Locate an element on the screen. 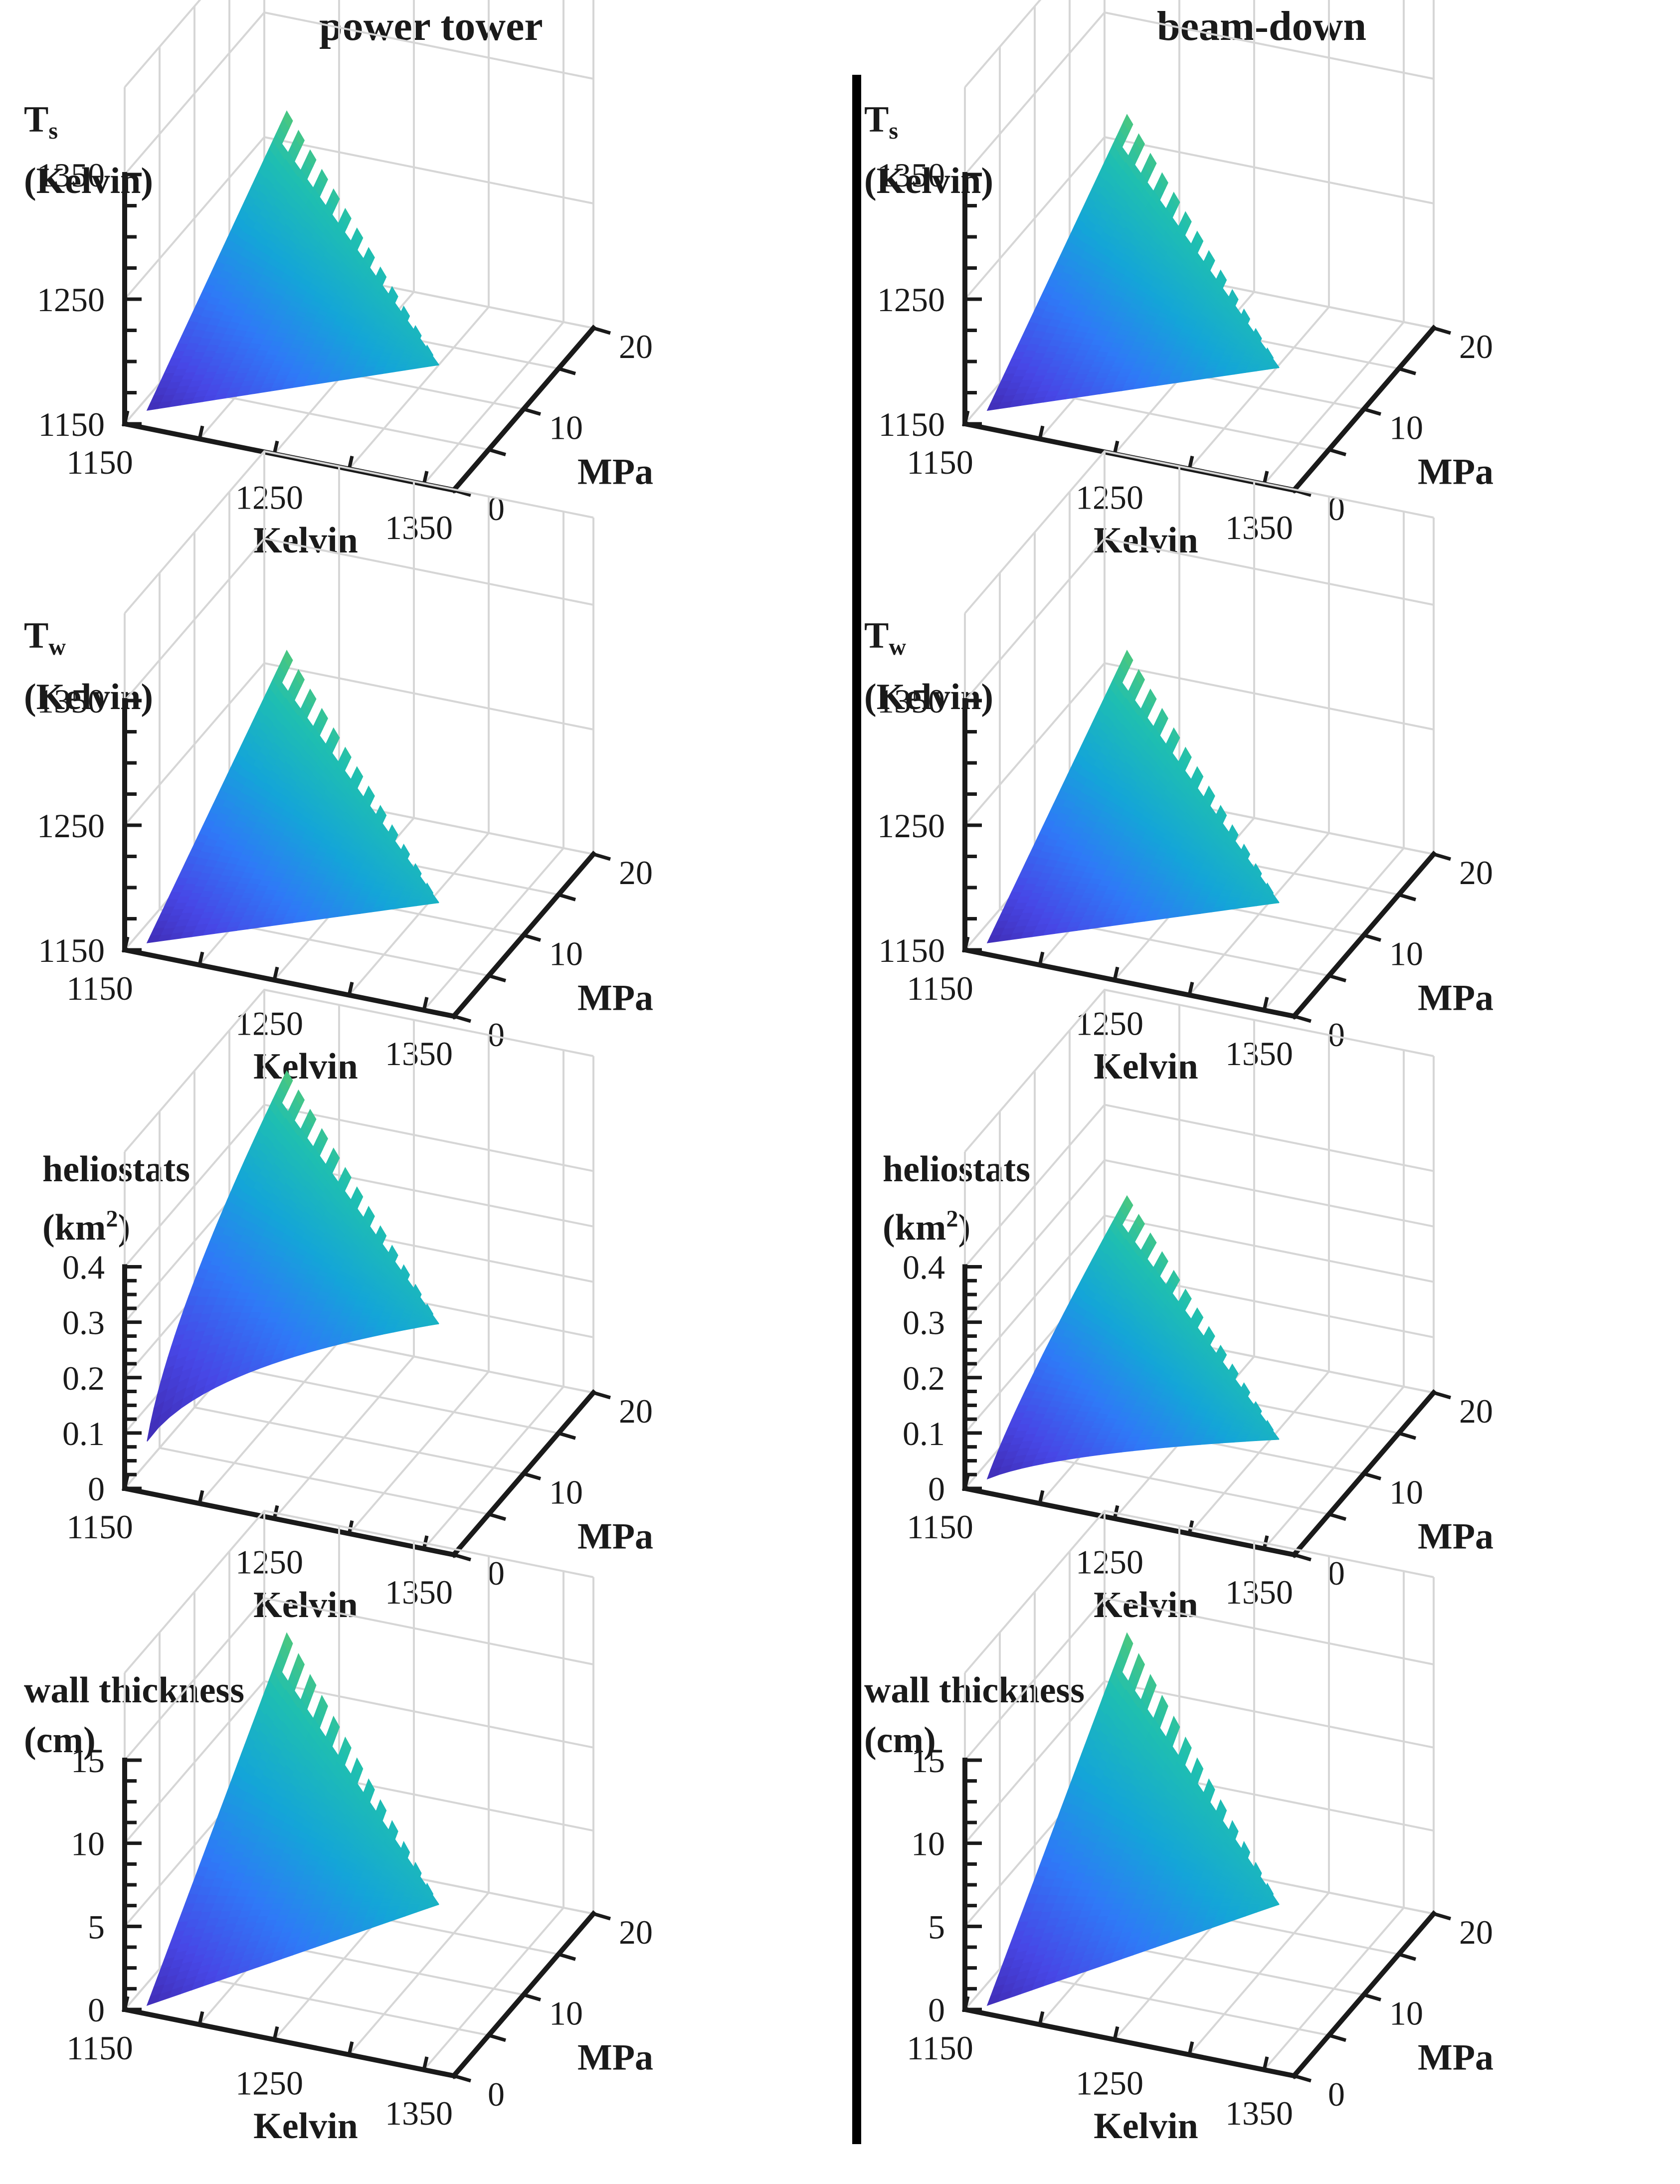 The height and width of the screenshot is (2184, 1680). x-tick-label: 1250 is located at coordinates (269, 497).